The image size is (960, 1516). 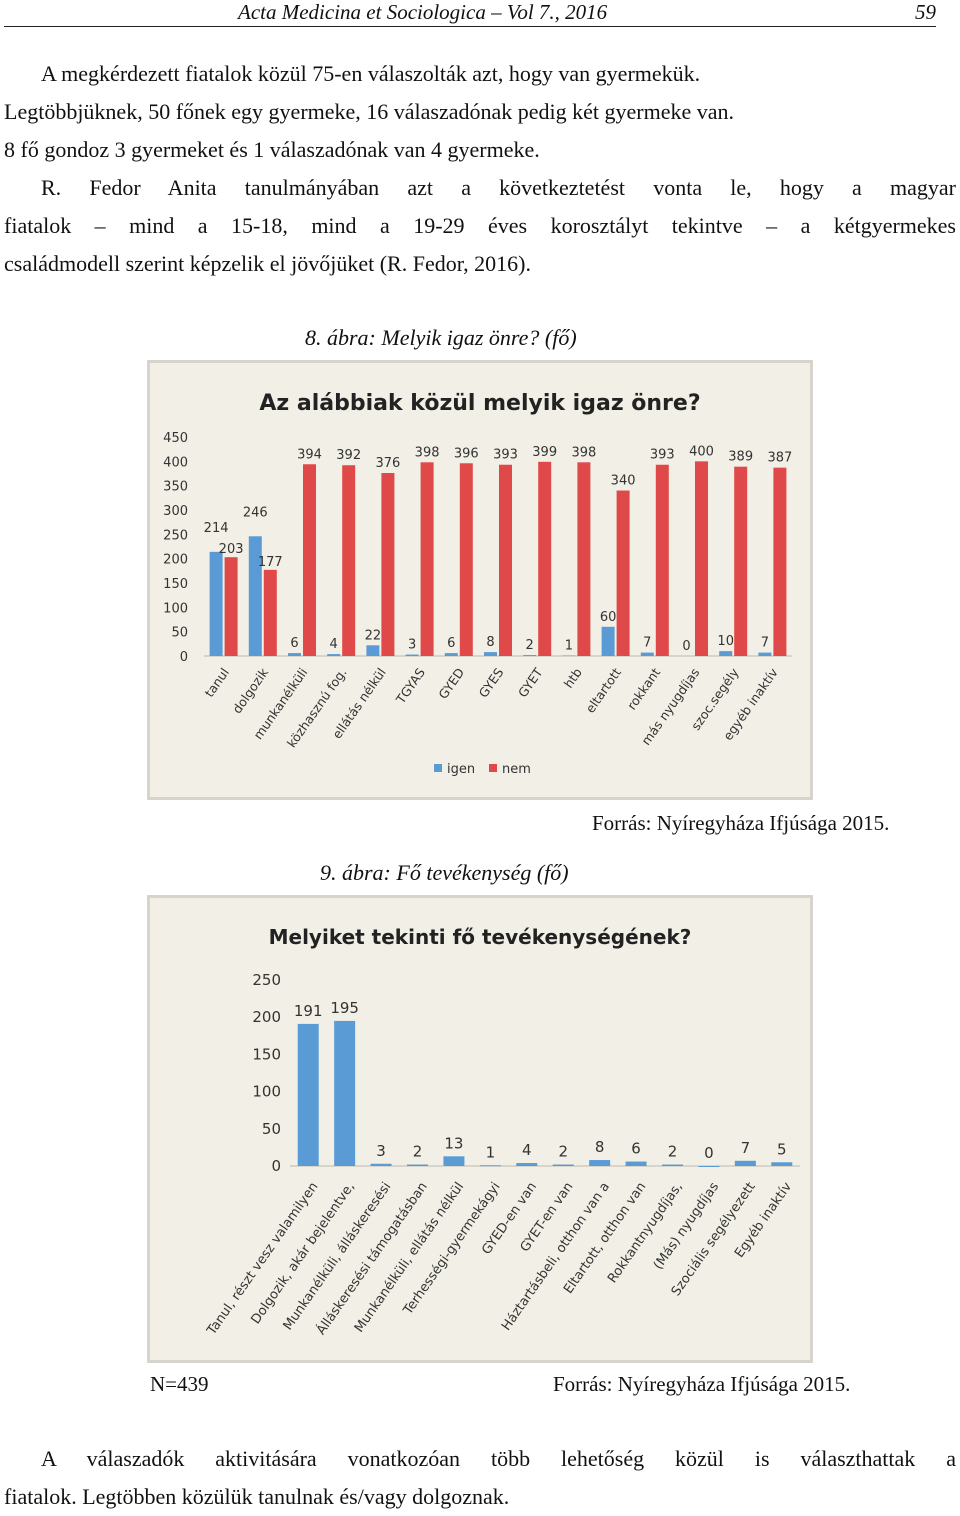 I want to click on data-label-nem: 177, so click(x=270, y=562).